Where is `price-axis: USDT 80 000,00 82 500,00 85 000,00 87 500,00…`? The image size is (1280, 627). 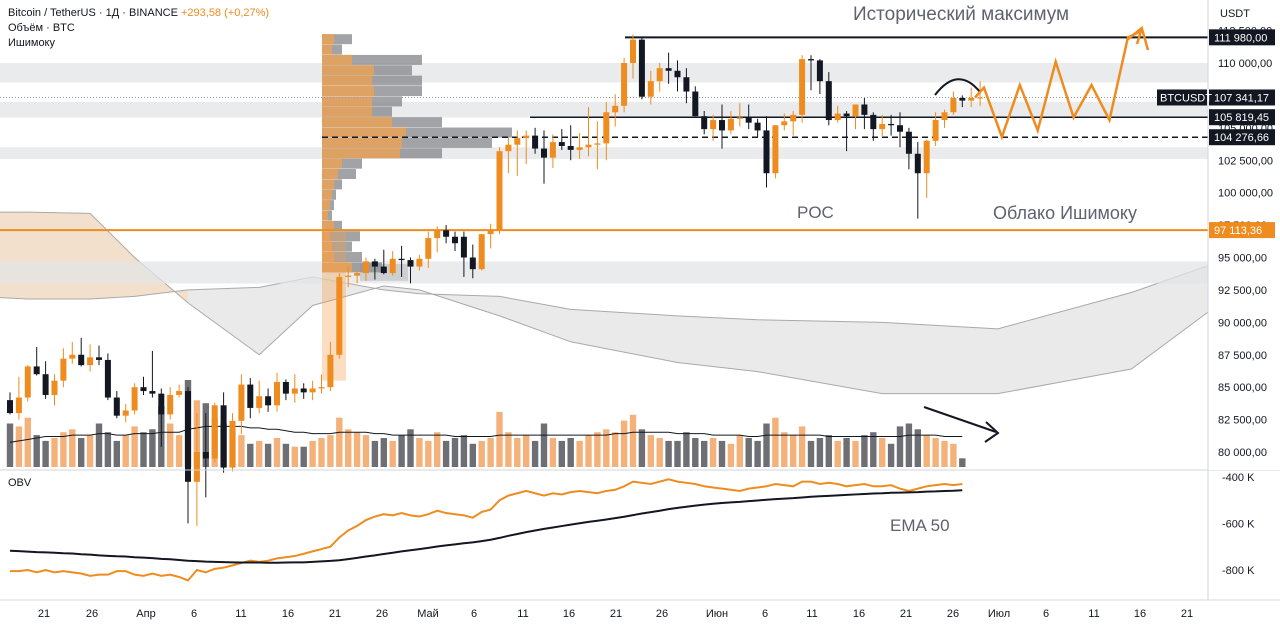
price-axis: USDT 80 000,00 82 500,00 85 000,00 87 500,00… is located at coordinates (1218, 235).